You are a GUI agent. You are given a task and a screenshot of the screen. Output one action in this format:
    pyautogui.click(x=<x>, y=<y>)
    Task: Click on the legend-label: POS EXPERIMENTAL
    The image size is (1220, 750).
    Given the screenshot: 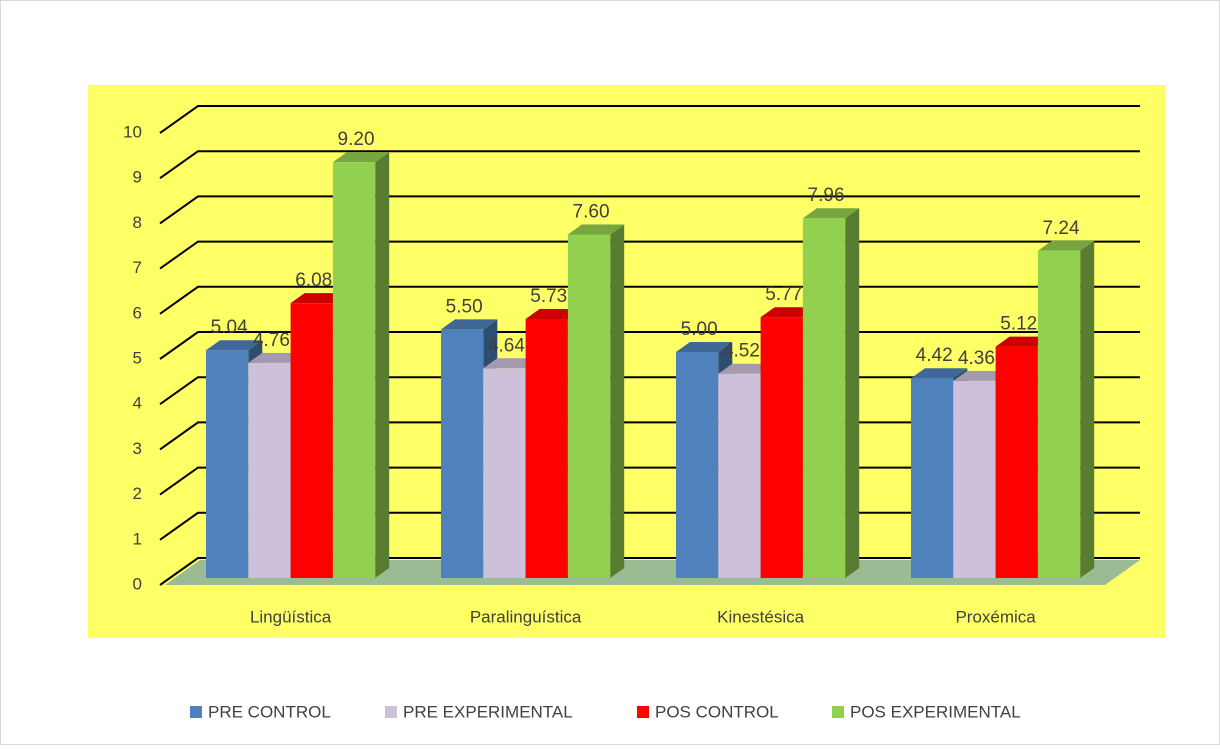 What is the action you would take?
    pyautogui.click(x=935, y=711)
    